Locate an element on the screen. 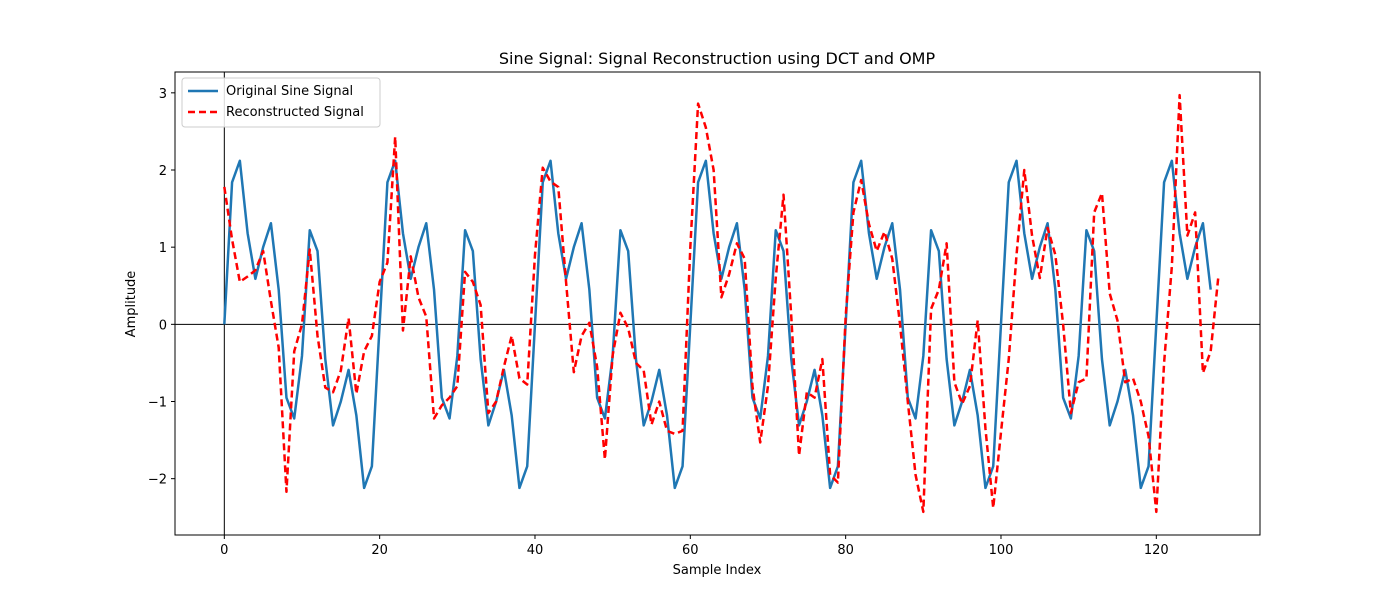 The image size is (1400, 600). y-axis: −2 −1 0 1 2 3 is located at coordinates (161, 287).